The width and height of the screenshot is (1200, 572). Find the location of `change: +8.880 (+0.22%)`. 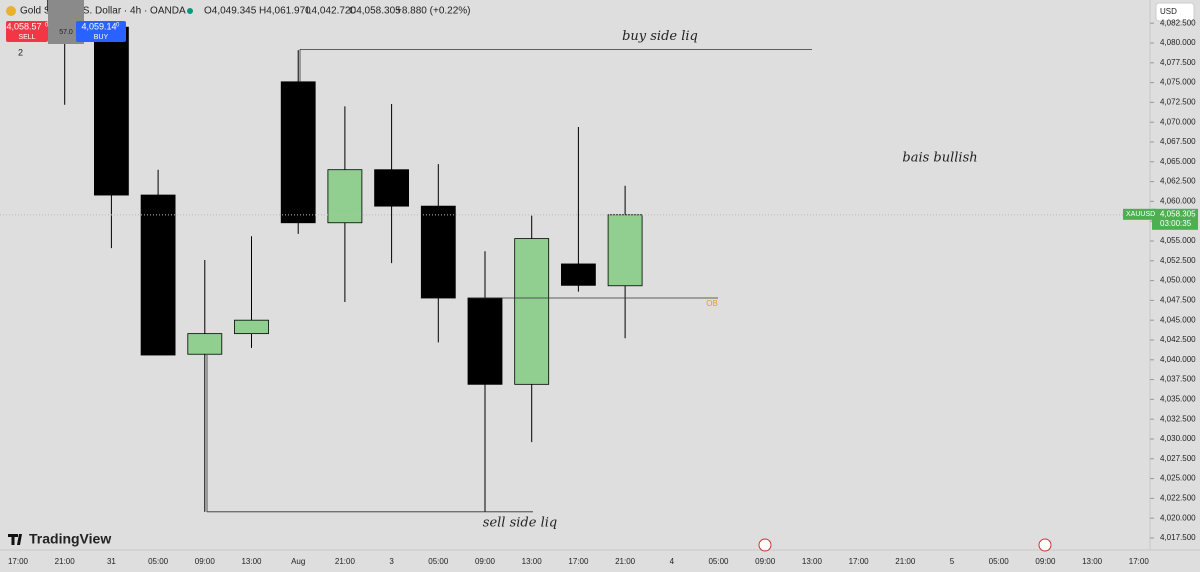

change: +8.880 (+0.22%) is located at coordinates (433, 11).